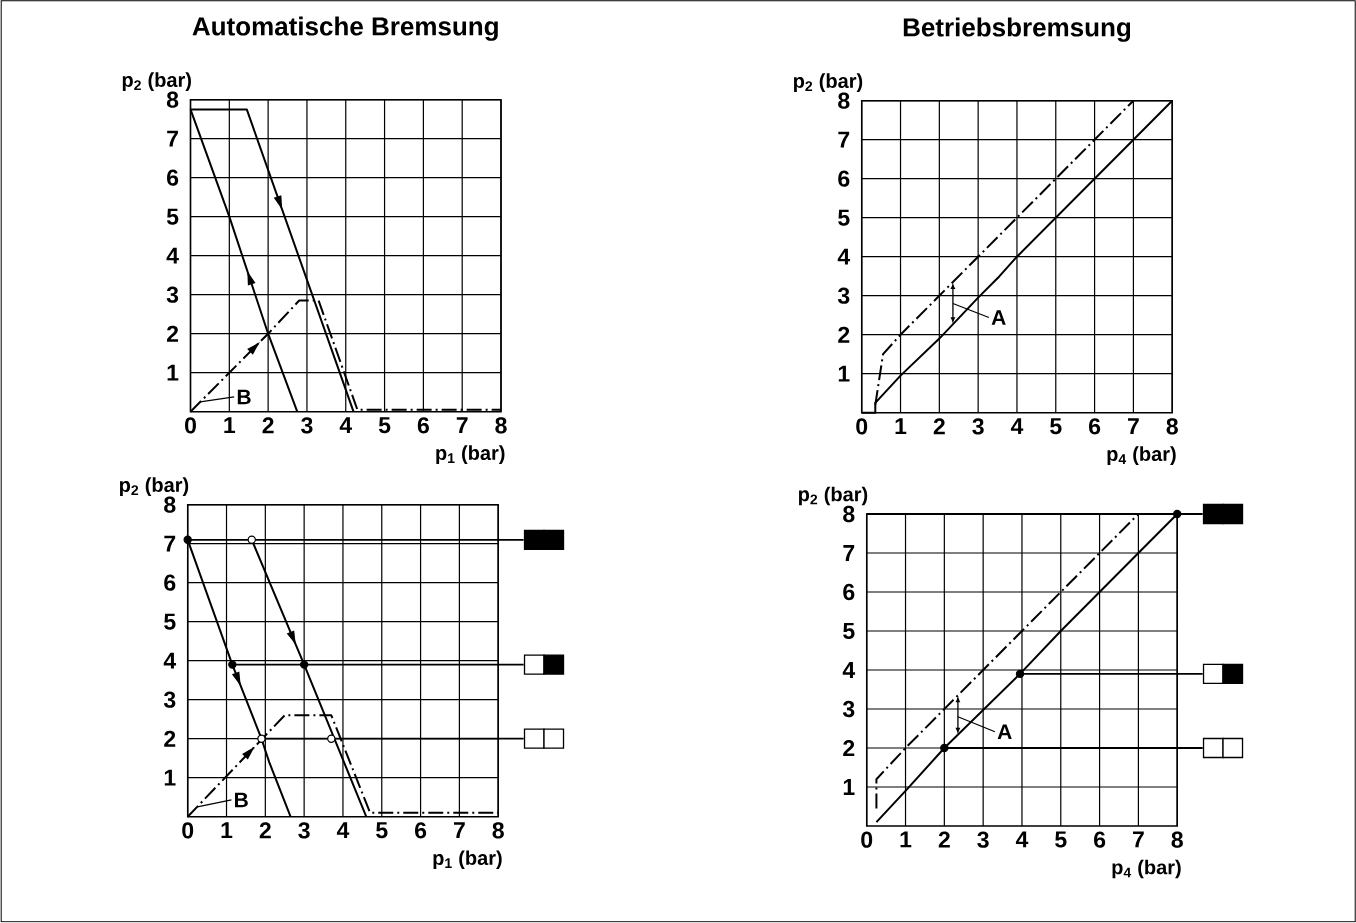 This screenshot has width=1356, height=923. I want to click on chart-title: Automatische Bremsung, so click(345, 28).